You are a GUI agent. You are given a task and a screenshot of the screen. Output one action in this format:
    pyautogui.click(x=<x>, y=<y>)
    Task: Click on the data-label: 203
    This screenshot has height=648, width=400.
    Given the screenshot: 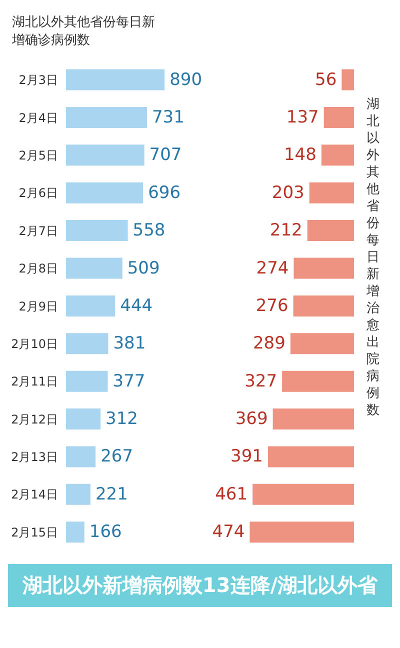 What is the action you would take?
    pyautogui.click(x=288, y=192)
    